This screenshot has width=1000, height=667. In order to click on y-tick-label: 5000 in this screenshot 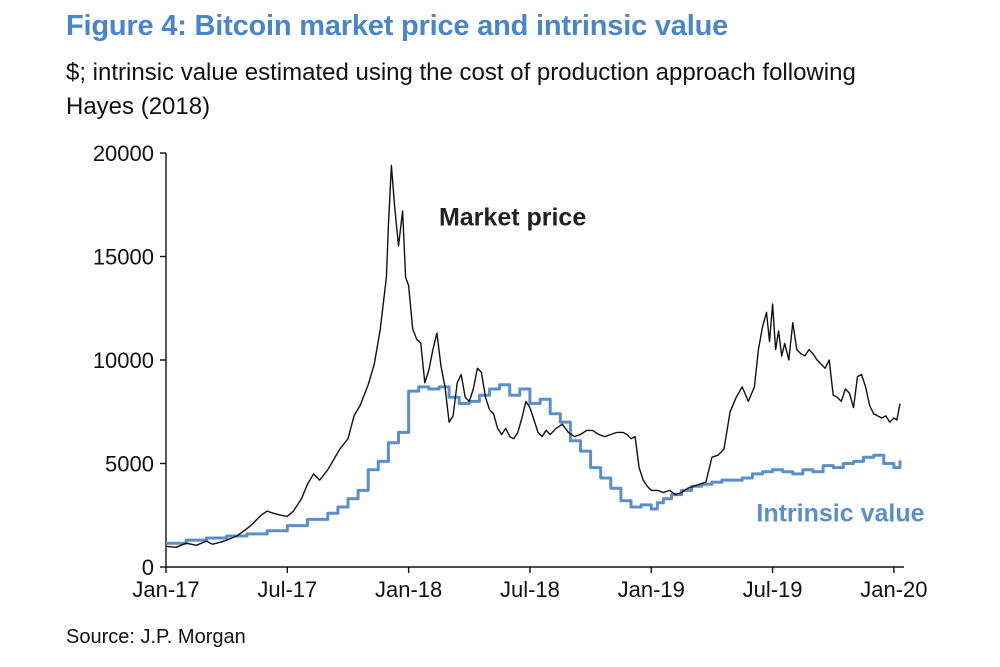, I will do `click(129, 464)`.